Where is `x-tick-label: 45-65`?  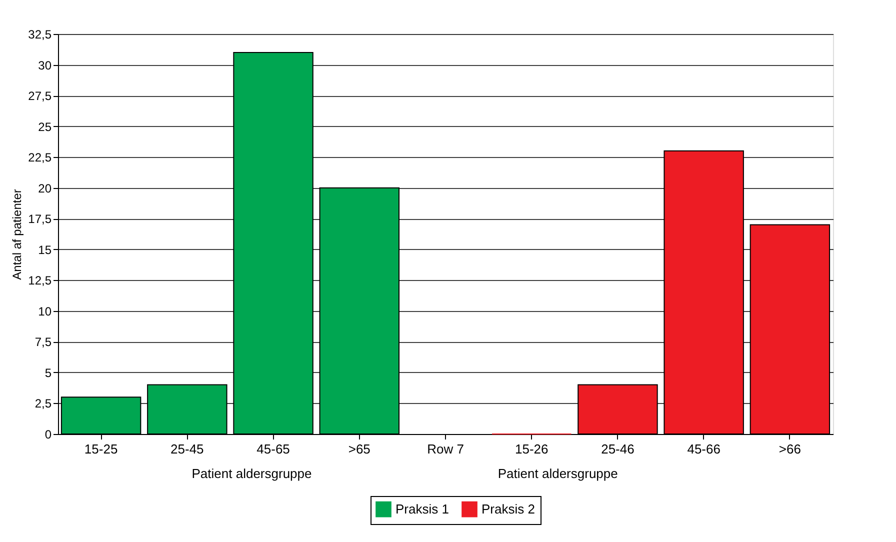
x-tick-label: 45-65 is located at coordinates (273, 449).